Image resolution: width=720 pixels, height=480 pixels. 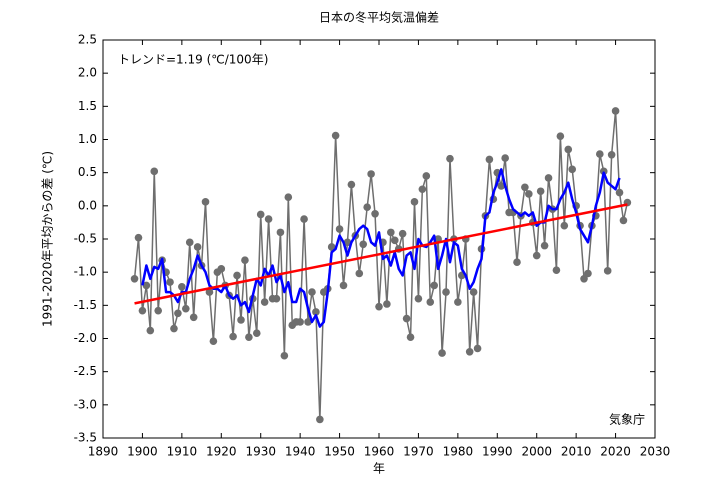 What do you see at coordinates (85, 371) in the screenshot?
I see `y-tick-label: -2.5` at bounding box center [85, 371].